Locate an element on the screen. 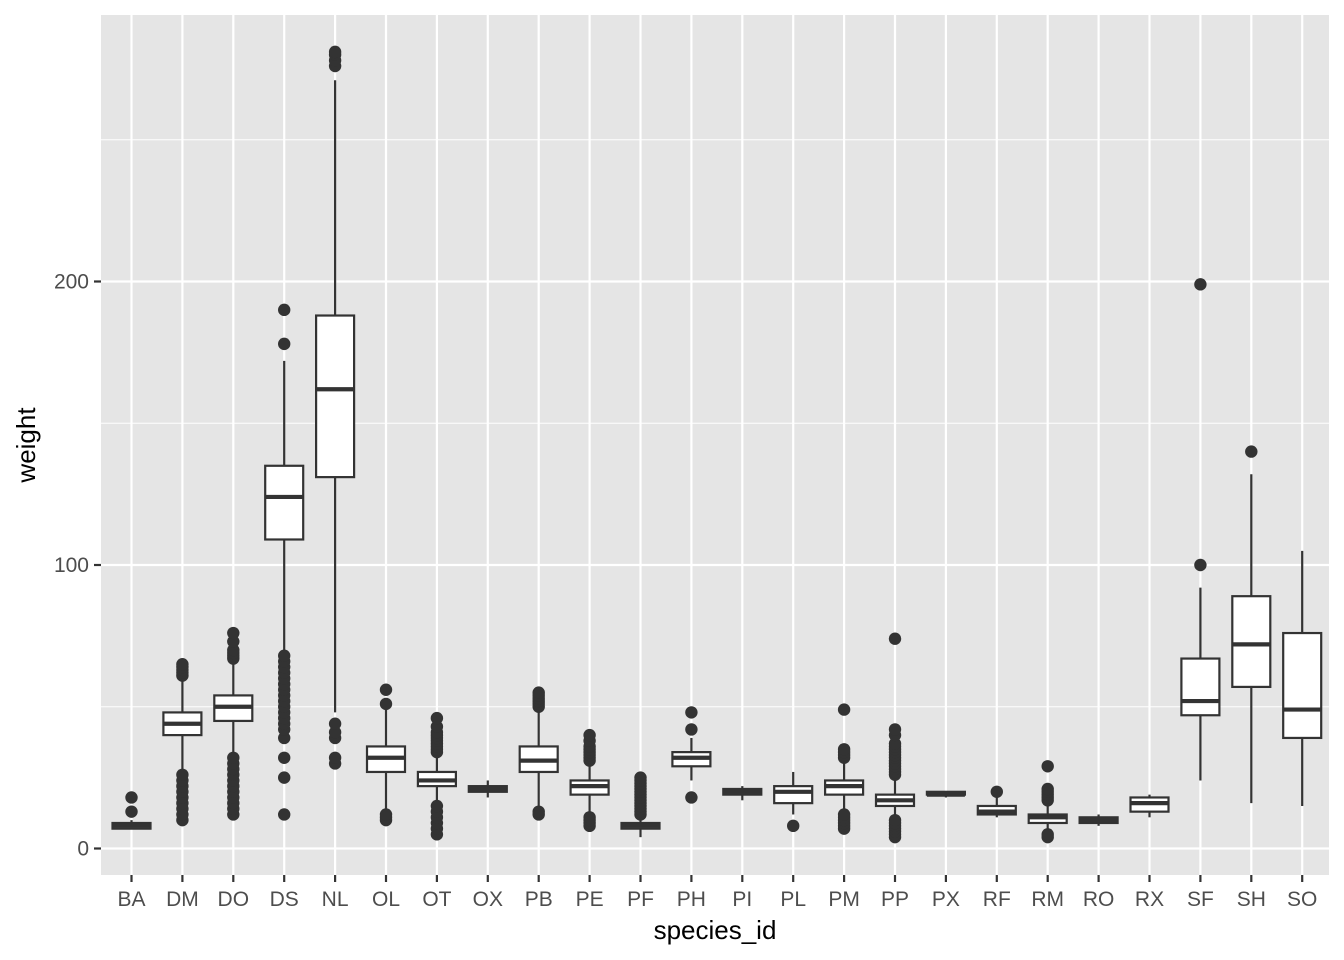  box-RX is located at coordinates (1149, 806).